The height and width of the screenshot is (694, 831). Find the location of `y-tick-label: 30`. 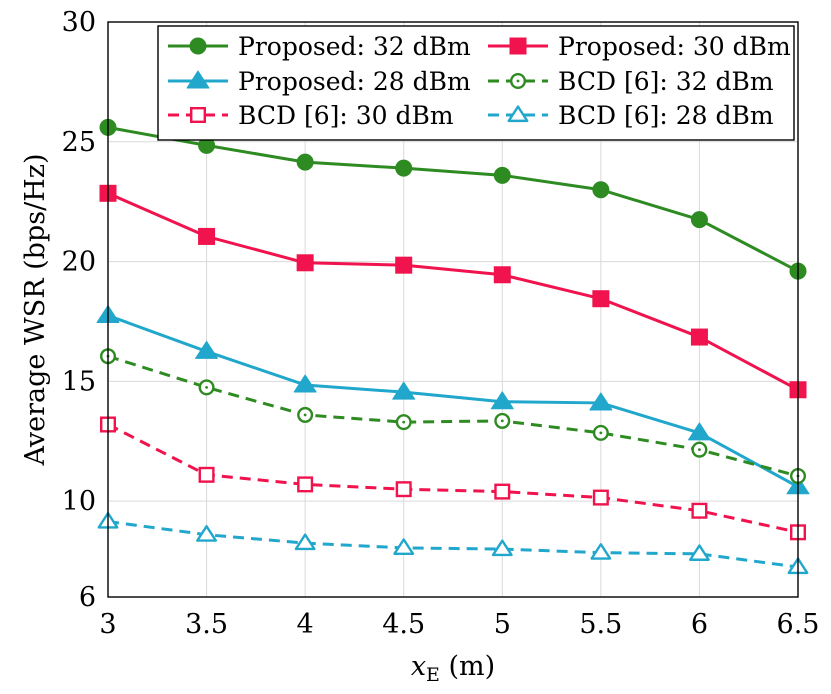

y-tick-label: 30 is located at coordinates (79, 22).